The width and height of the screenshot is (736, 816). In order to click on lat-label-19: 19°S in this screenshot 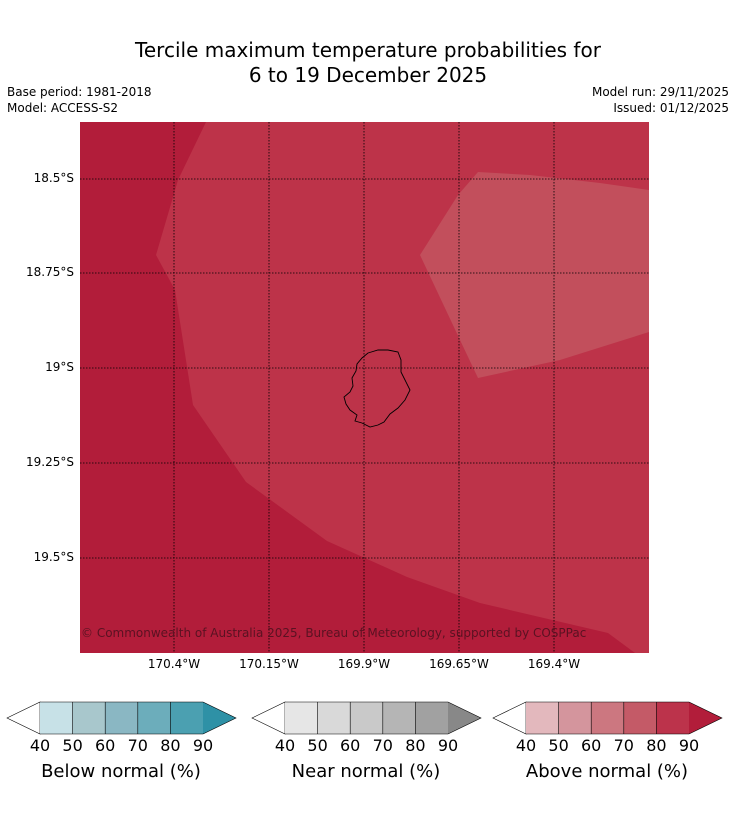, I will do `click(59, 367)`.